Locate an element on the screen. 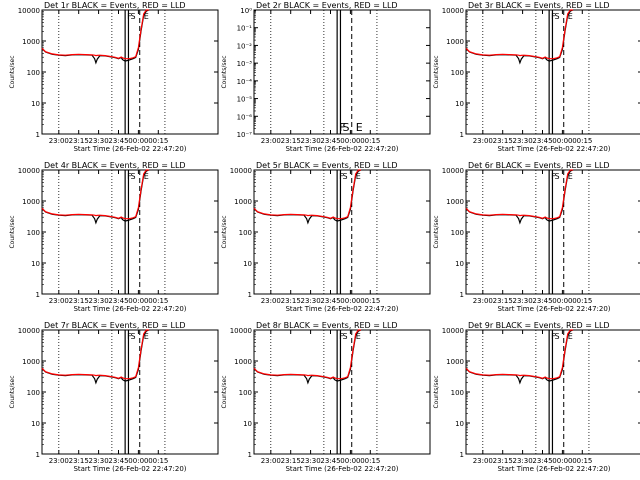  y-tick-label: 10⁻⁵ is located at coordinates (245, 100).